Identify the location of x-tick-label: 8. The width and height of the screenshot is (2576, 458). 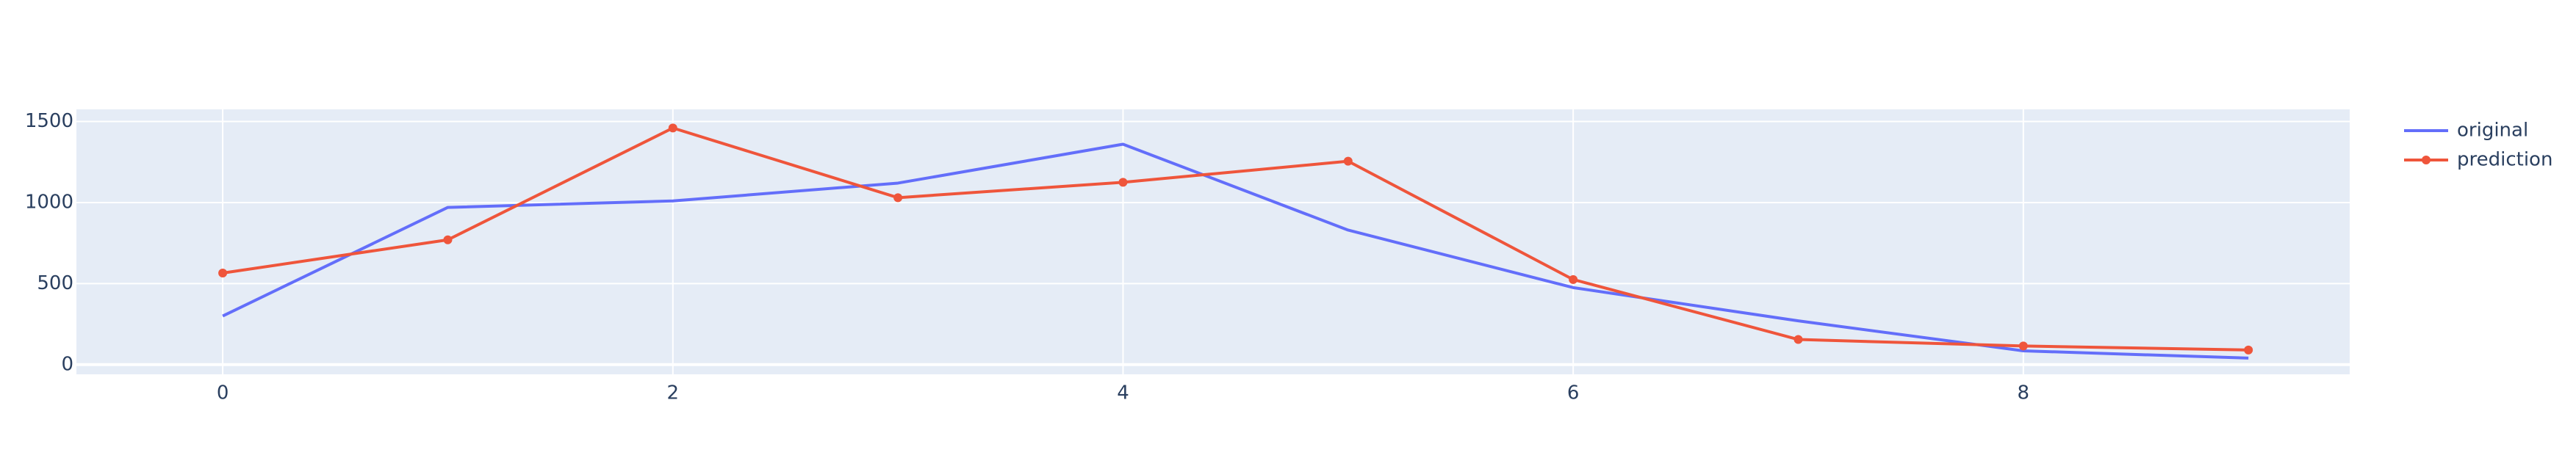
(2024, 393).